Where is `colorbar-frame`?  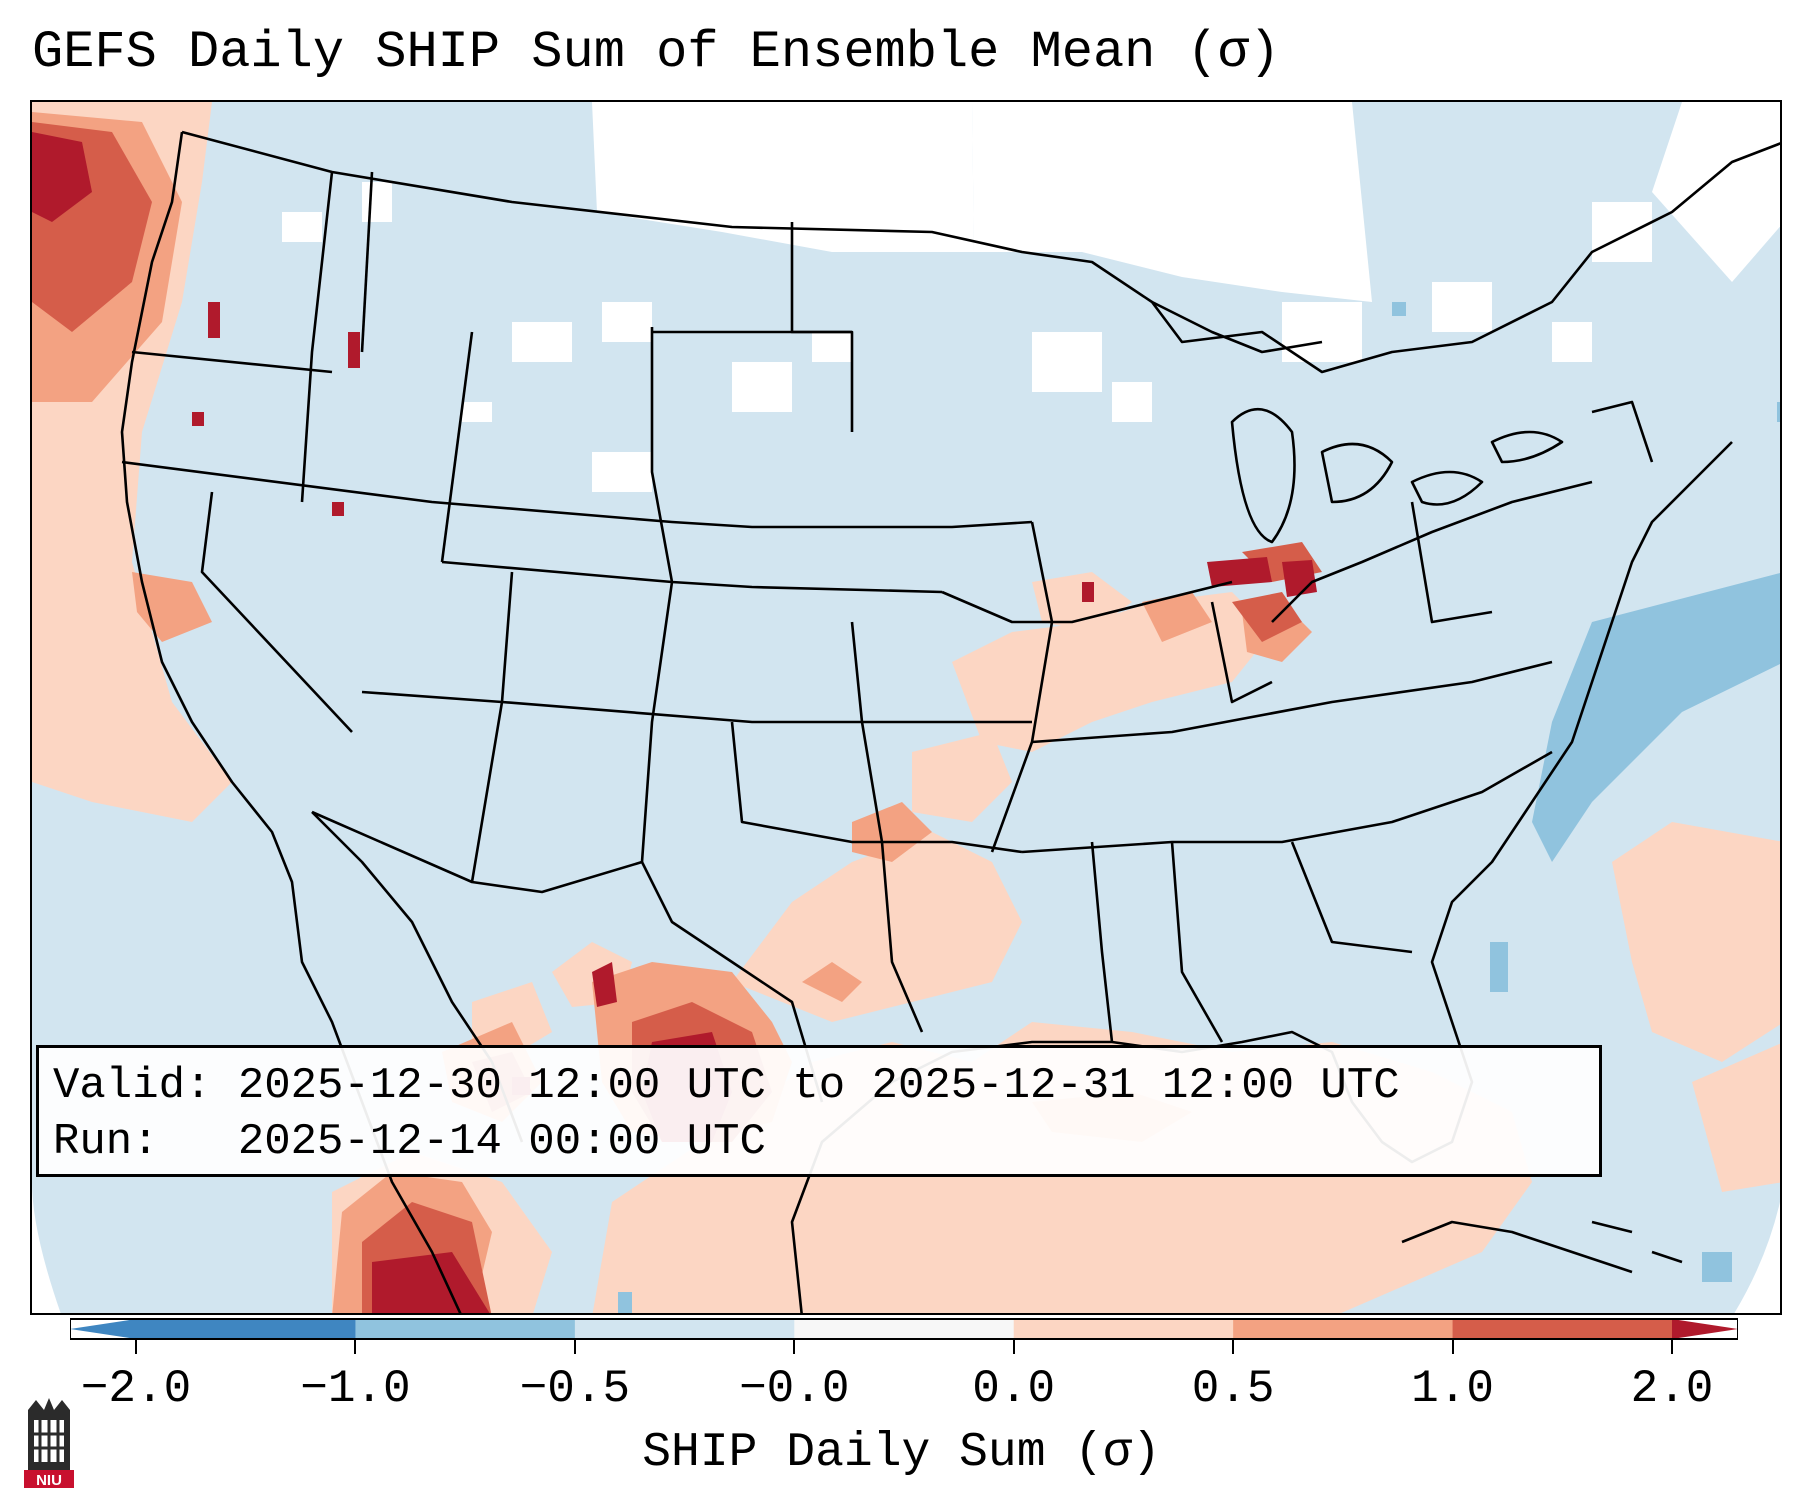 colorbar-frame is located at coordinates (904, 1329).